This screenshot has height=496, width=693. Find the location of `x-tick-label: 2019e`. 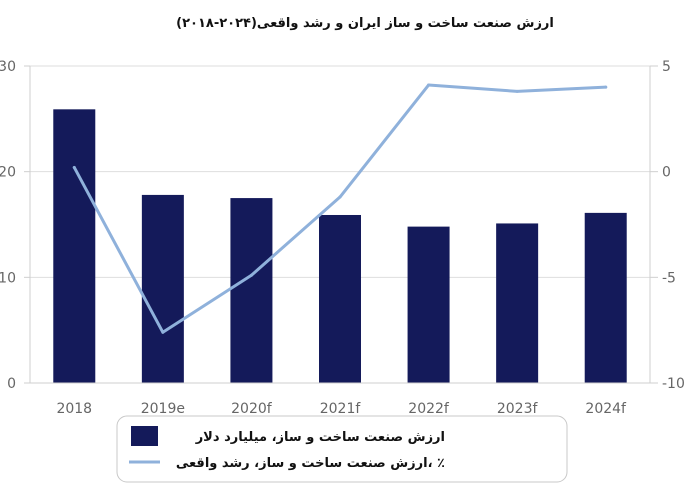

x-tick-label: 2019e is located at coordinates (163, 409).